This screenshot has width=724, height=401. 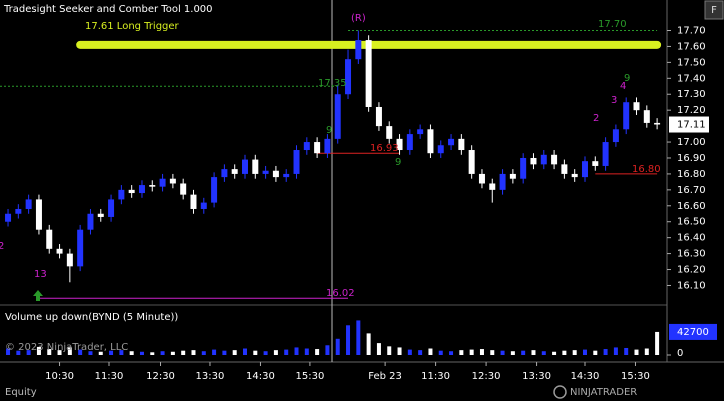 I want to click on x-tick-label: 10:30, so click(x=59, y=376).